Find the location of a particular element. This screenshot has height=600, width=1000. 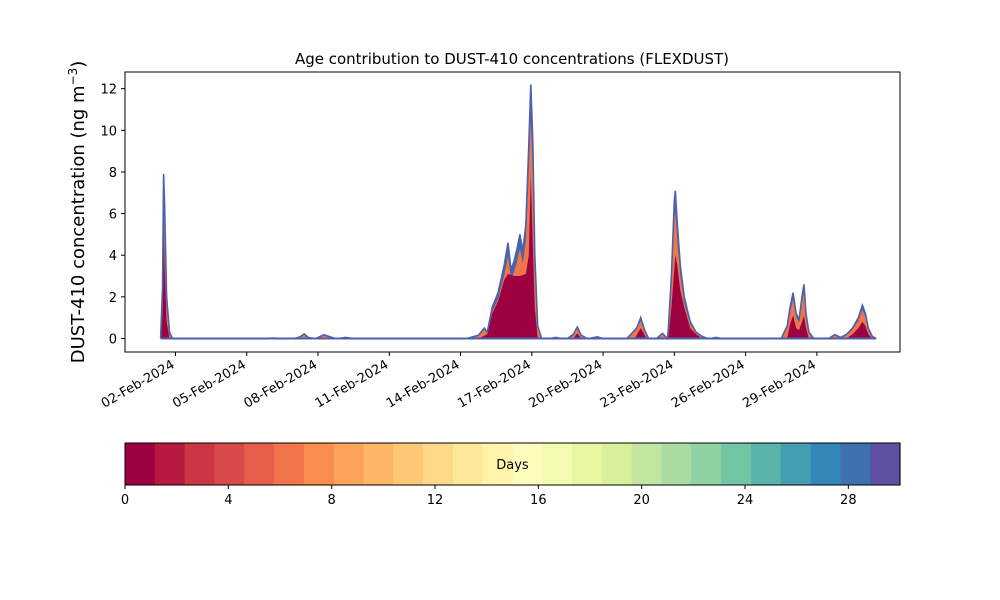

colorbar-tick-label: 4 is located at coordinates (228, 500).